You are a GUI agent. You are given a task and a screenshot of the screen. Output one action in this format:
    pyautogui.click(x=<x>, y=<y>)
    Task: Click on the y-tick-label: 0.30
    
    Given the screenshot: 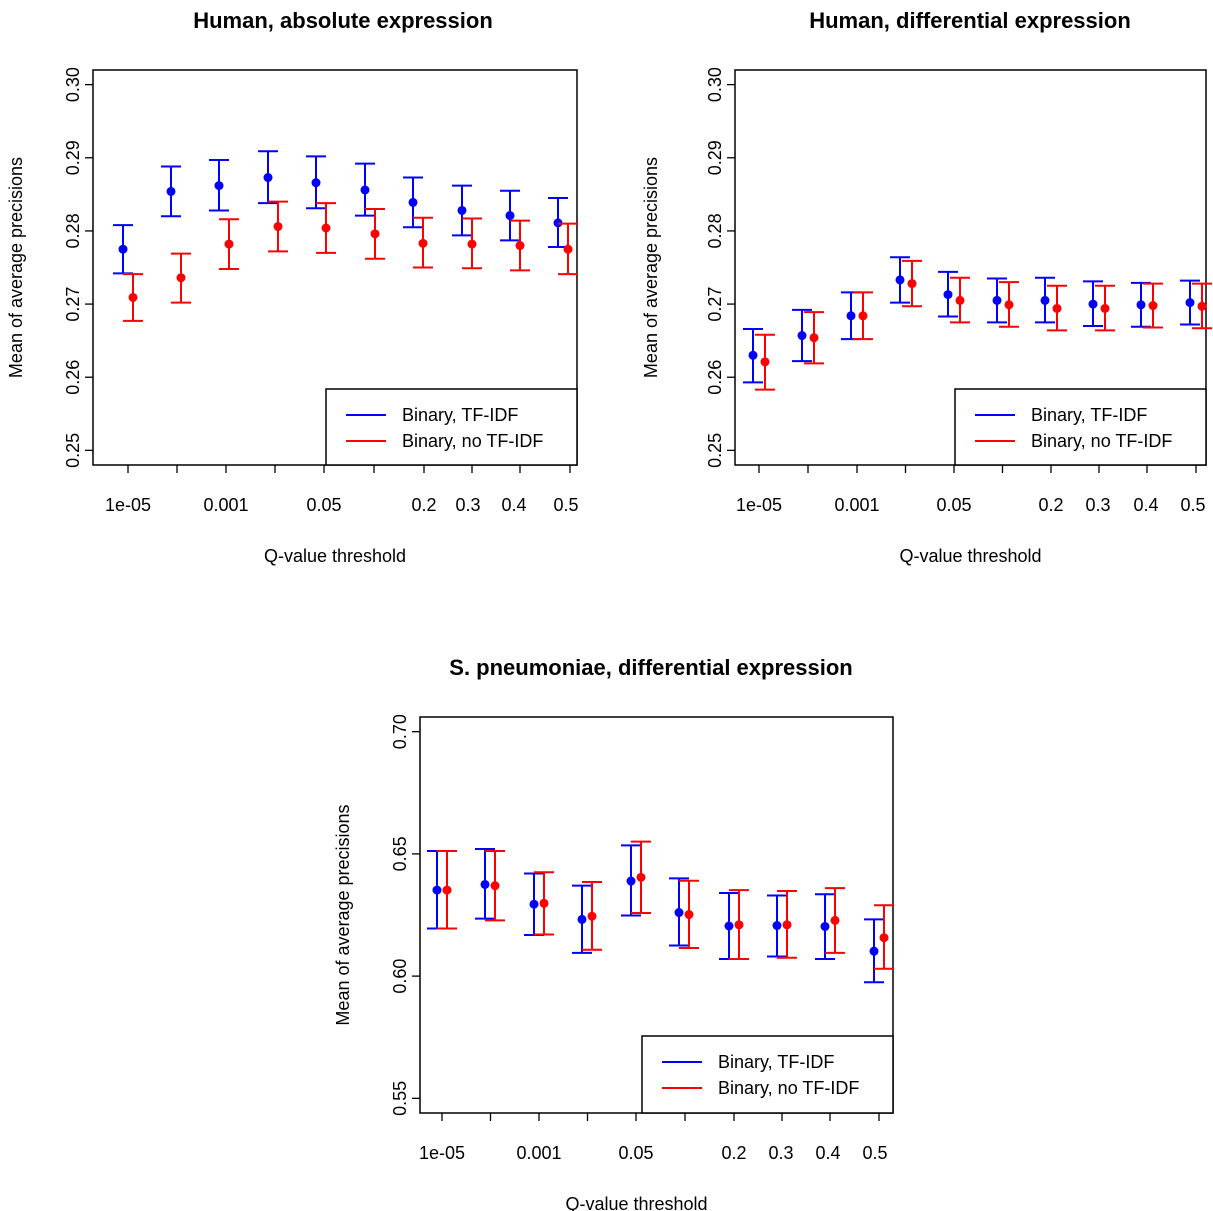 What is the action you would take?
    pyautogui.click(x=715, y=84)
    